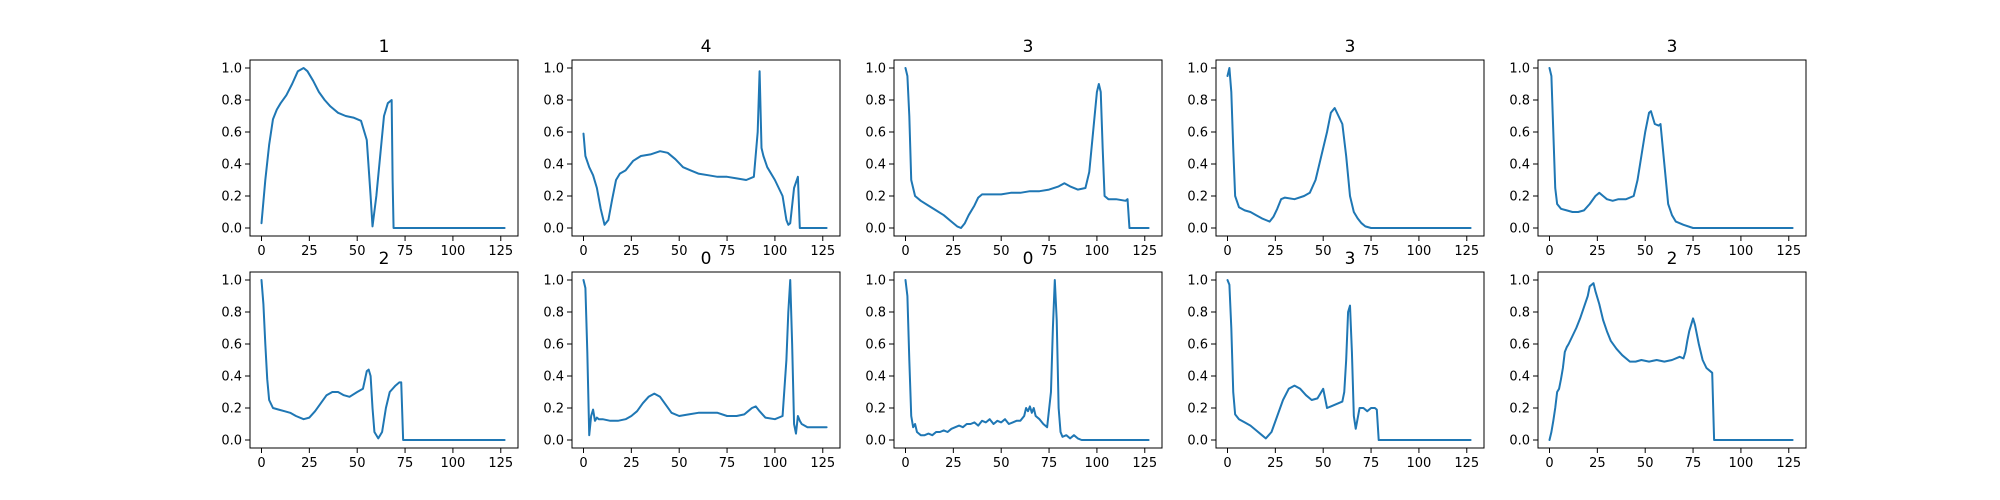 This screenshot has width=2000, height=500. I want to click on subplot-3: 3 0 25 50 75 100 125 0.0 0.2 0.4 0.6 0.8 1.0, so click(1013, 148).